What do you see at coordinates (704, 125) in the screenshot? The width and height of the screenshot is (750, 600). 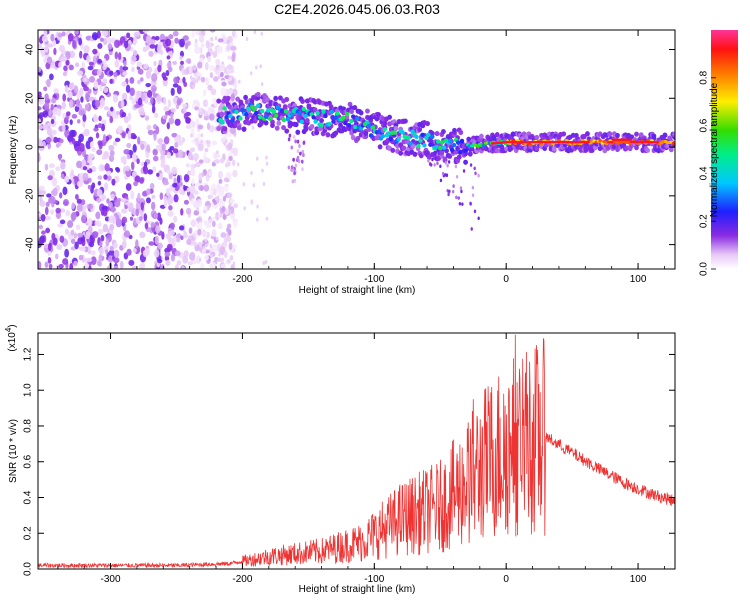 I see `colorbar-tick-label: 0.6` at bounding box center [704, 125].